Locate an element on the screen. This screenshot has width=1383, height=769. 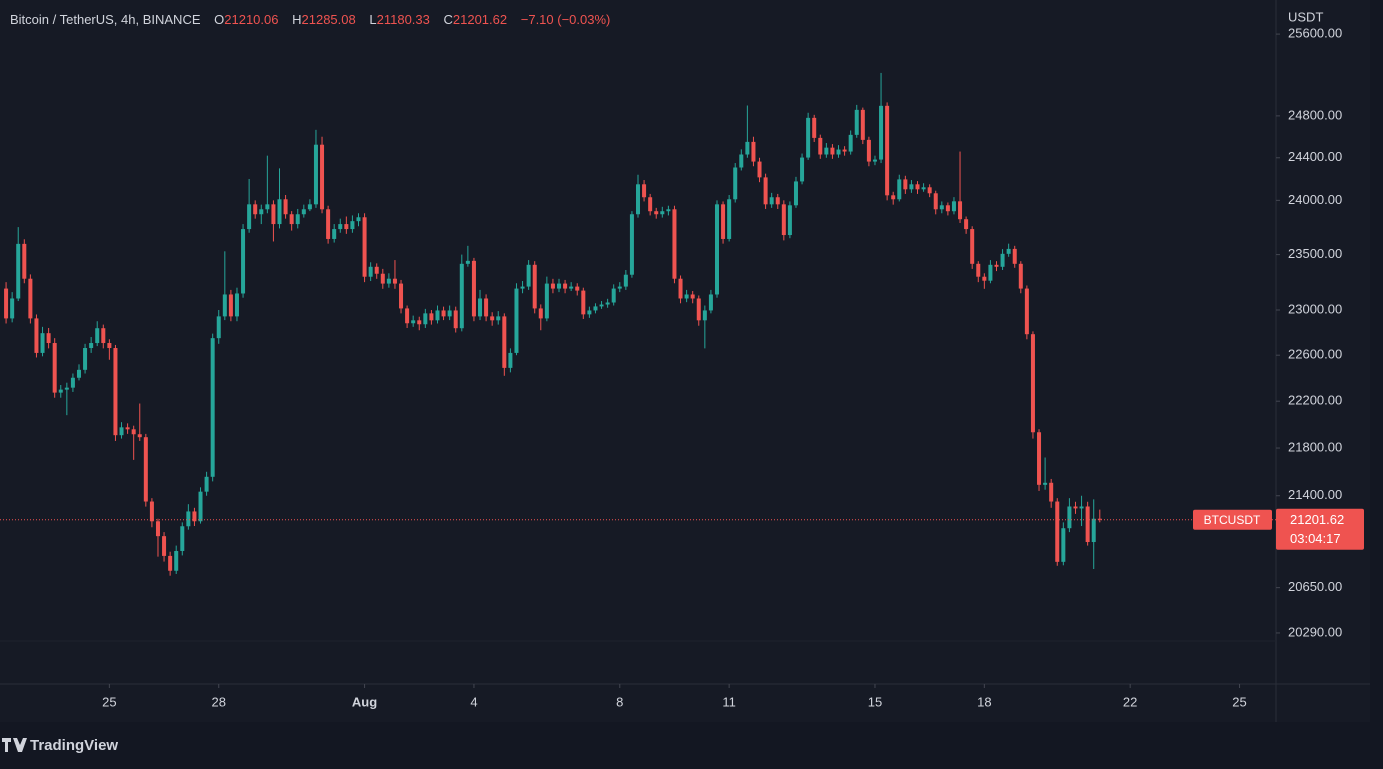
change: −7.10 (−0.03%) is located at coordinates (565, 19).